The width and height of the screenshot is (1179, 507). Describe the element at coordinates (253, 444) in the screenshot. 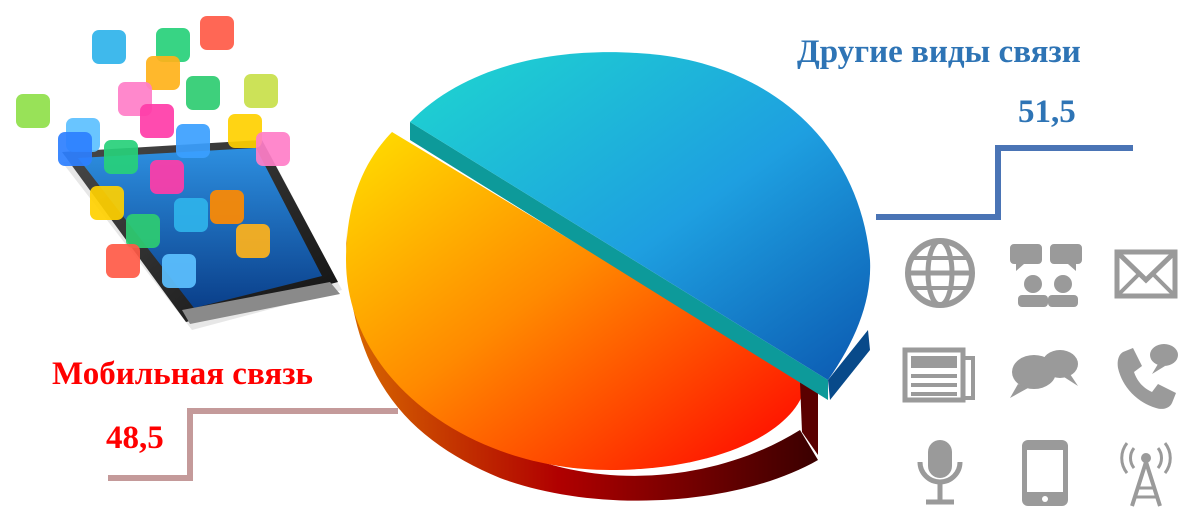

I see `leader-line-mobile` at that location.